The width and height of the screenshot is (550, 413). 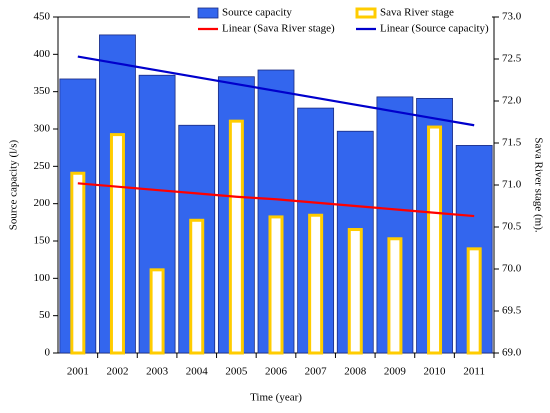 I want to click on x-tick-label: 2001, so click(x=78, y=372).